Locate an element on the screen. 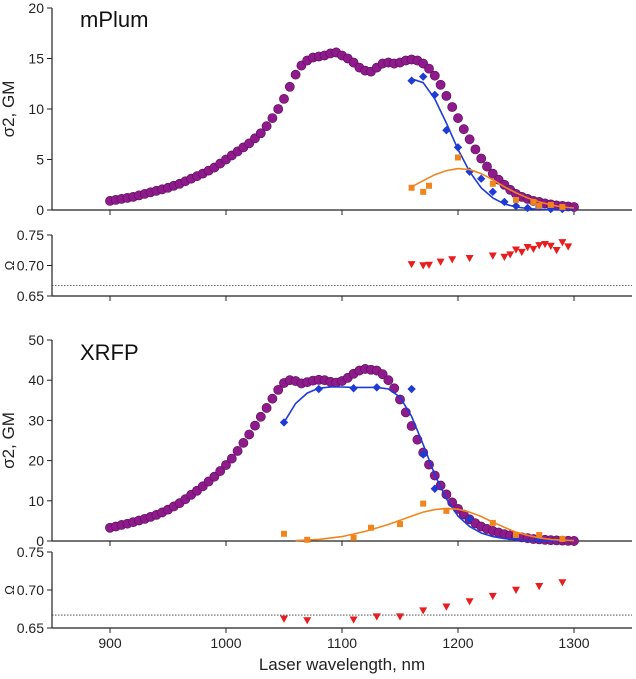  y-tick-label: 40 is located at coordinates (36, 380).